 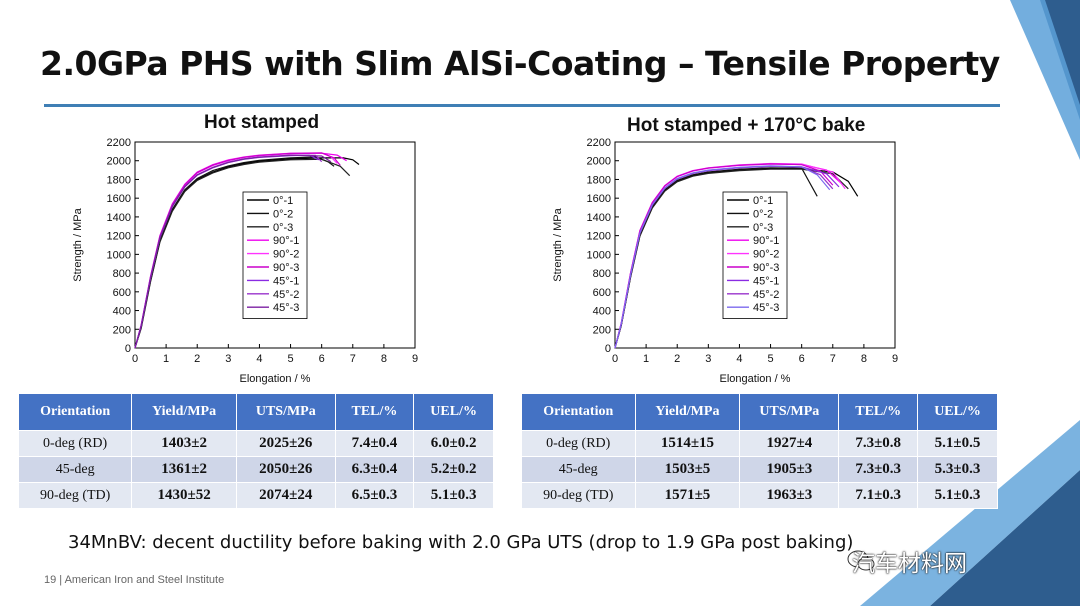 What do you see at coordinates (1060, 60) in the screenshot?
I see `blue-triangle-top-dark` at bounding box center [1060, 60].